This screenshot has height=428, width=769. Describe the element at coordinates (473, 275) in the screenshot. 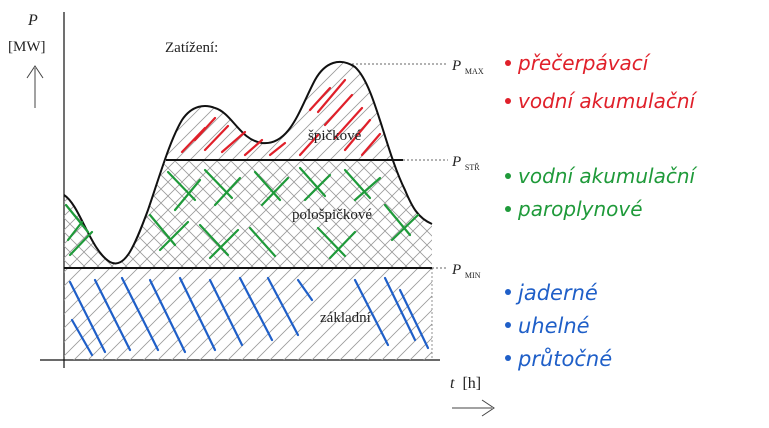

I see `p-min-sub: MIN` at that location.